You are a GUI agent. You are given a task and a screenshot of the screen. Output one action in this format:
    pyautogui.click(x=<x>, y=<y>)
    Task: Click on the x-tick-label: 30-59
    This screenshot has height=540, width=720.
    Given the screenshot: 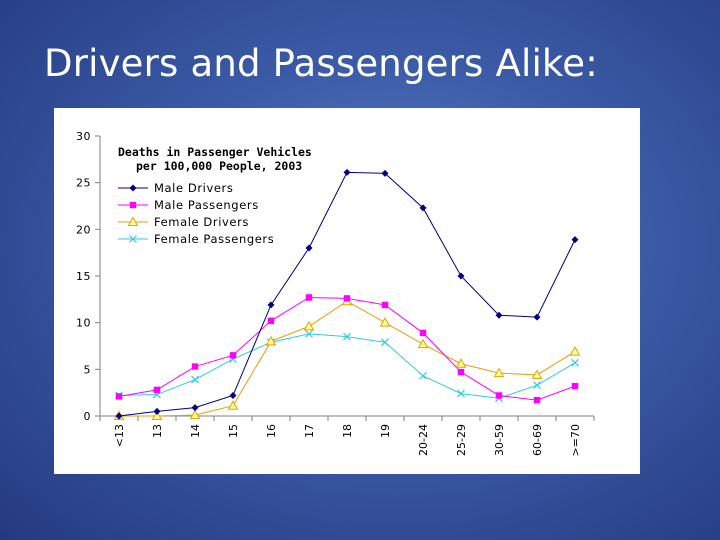 What is the action you would take?
    pyautogui.click(x=499, y=440)
    